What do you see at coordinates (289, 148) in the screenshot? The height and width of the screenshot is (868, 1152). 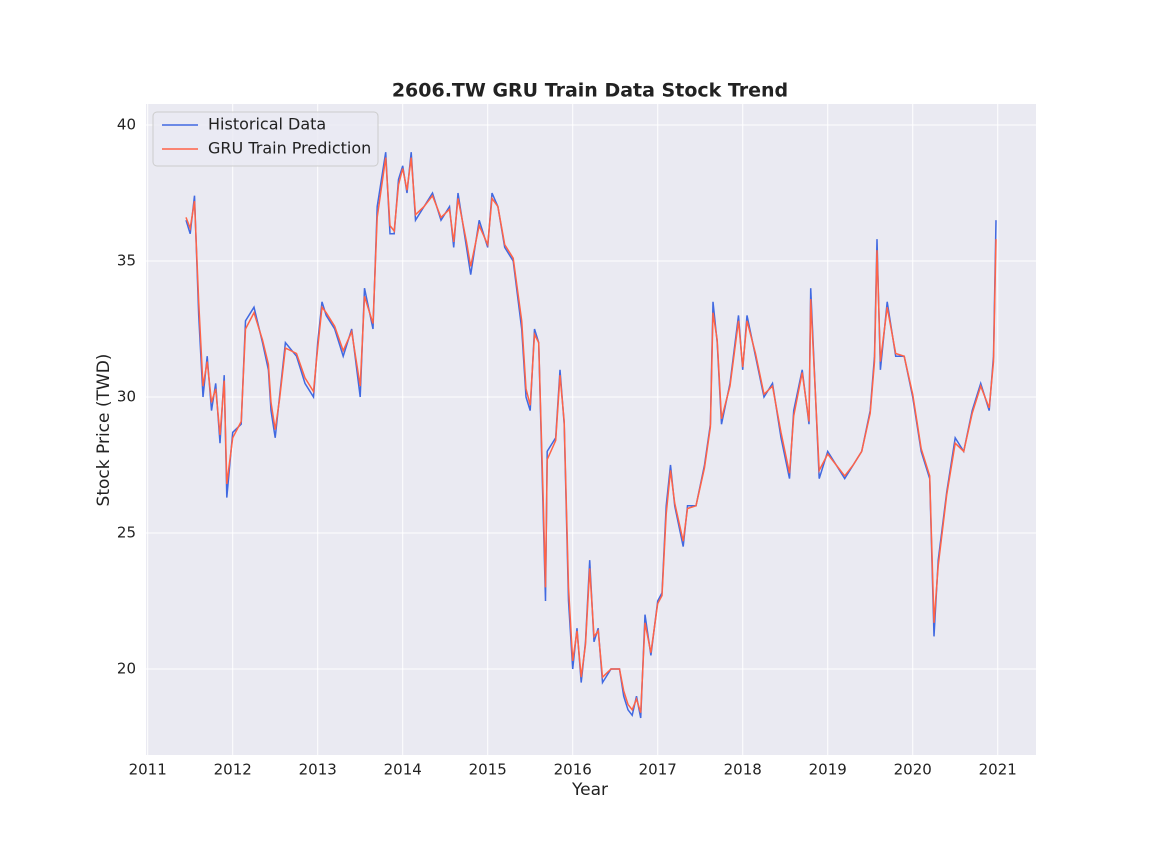 I see `legend-label: GRU Train Prediction` at bounding box center [289, 148].